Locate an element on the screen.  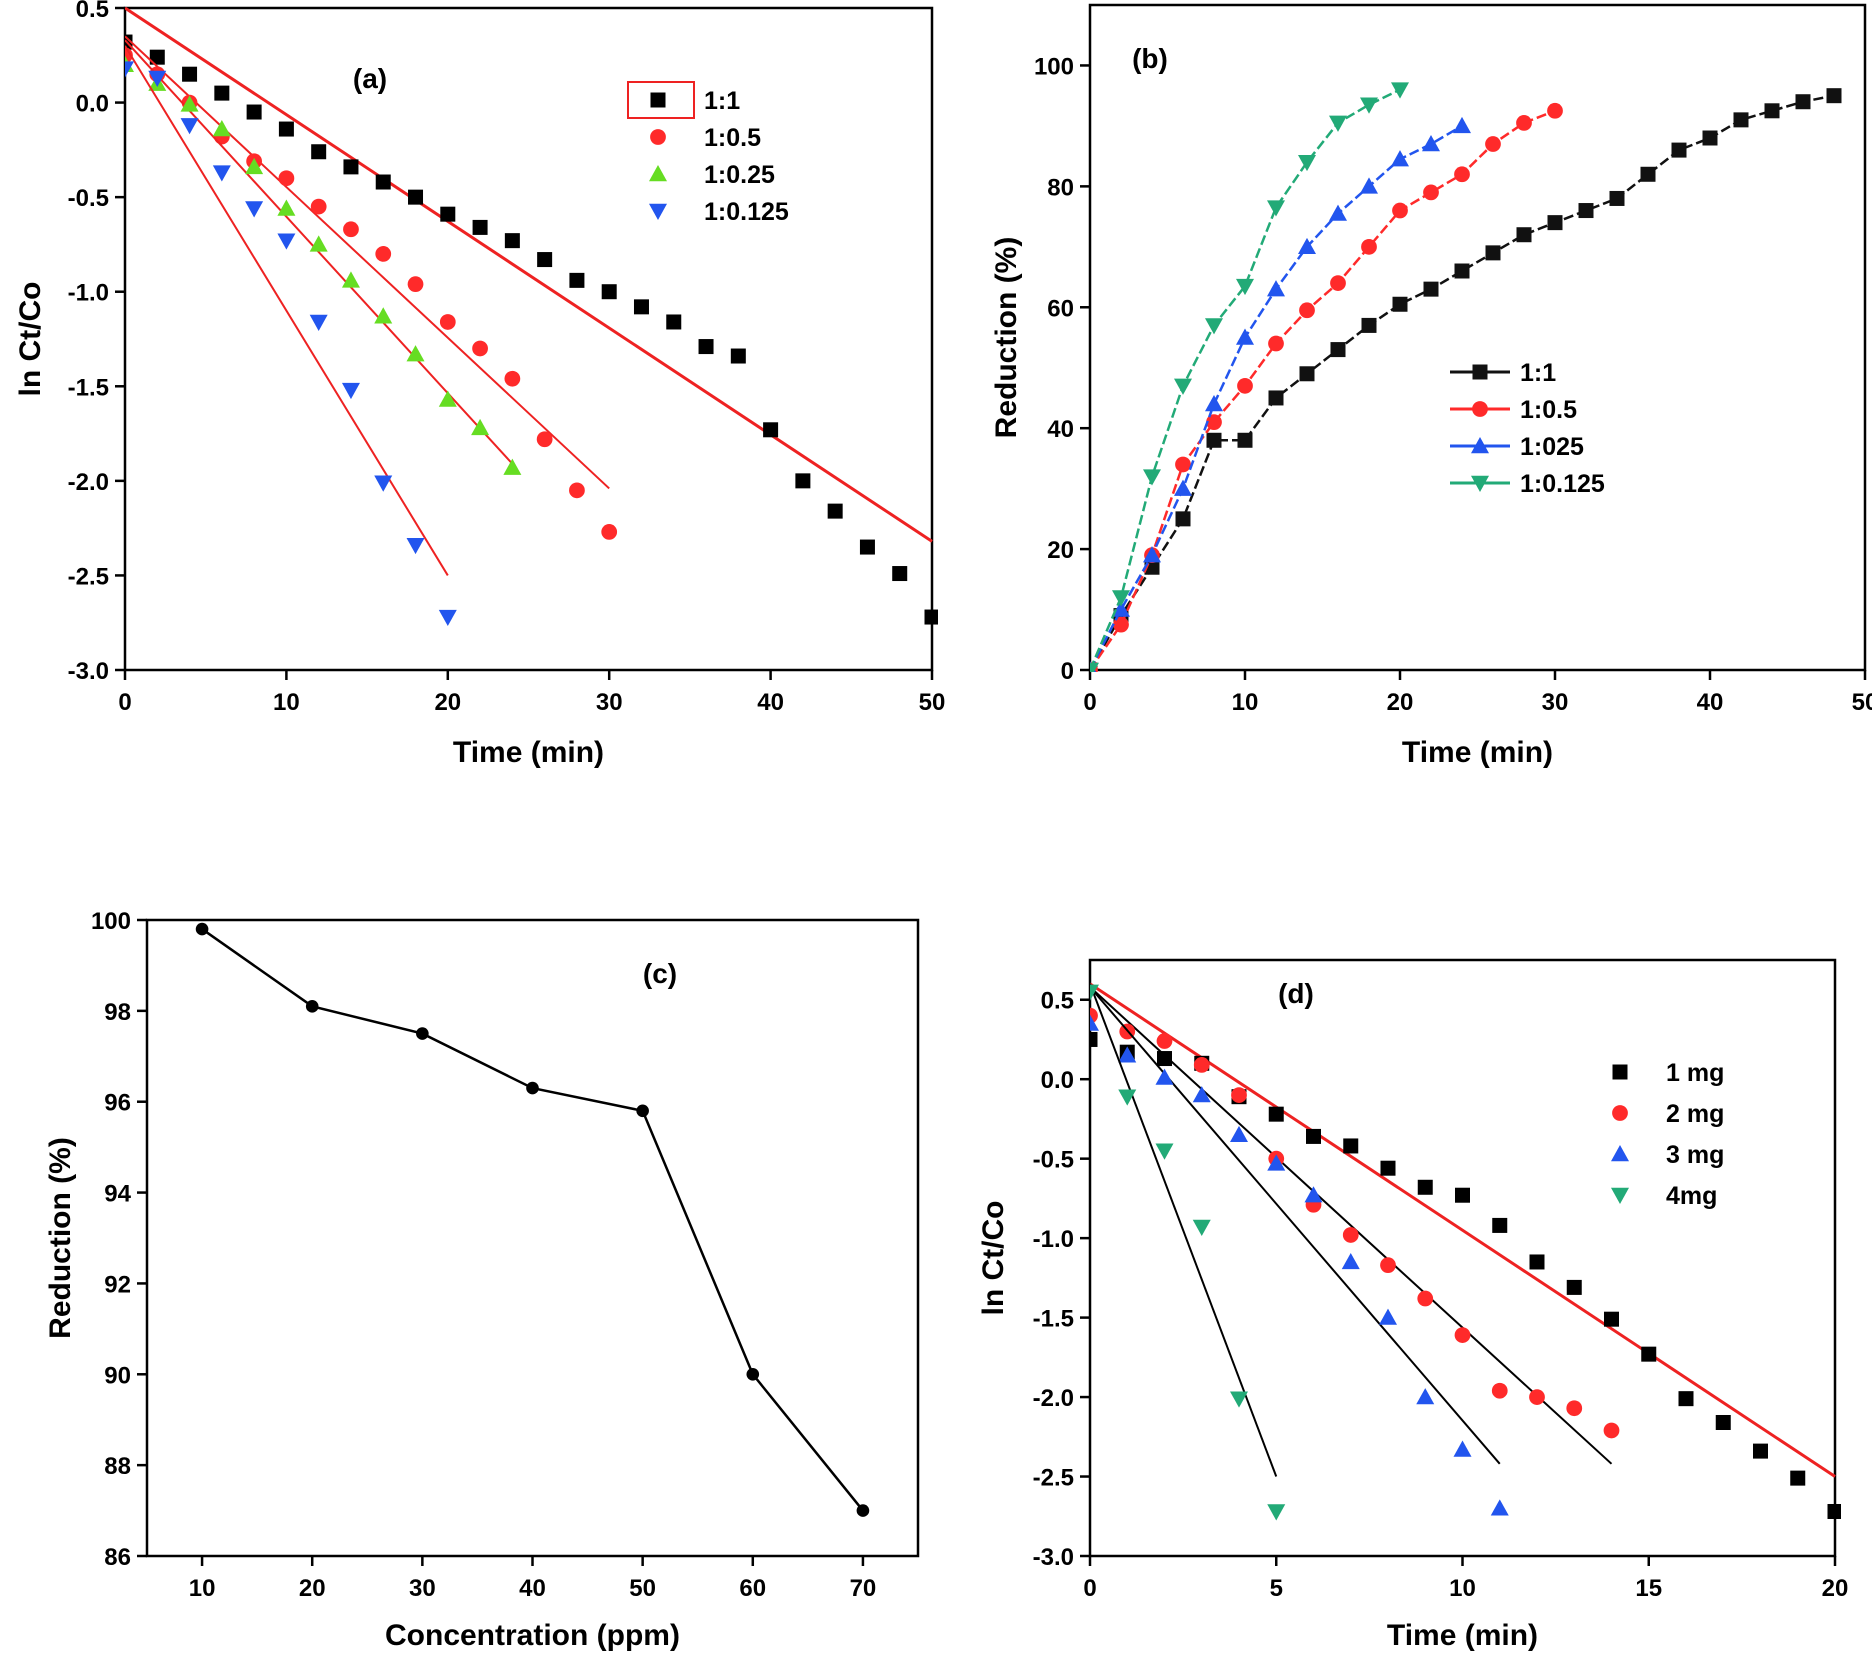
x-axis-label: Time (min) is located at coordinates (1462, 1635).